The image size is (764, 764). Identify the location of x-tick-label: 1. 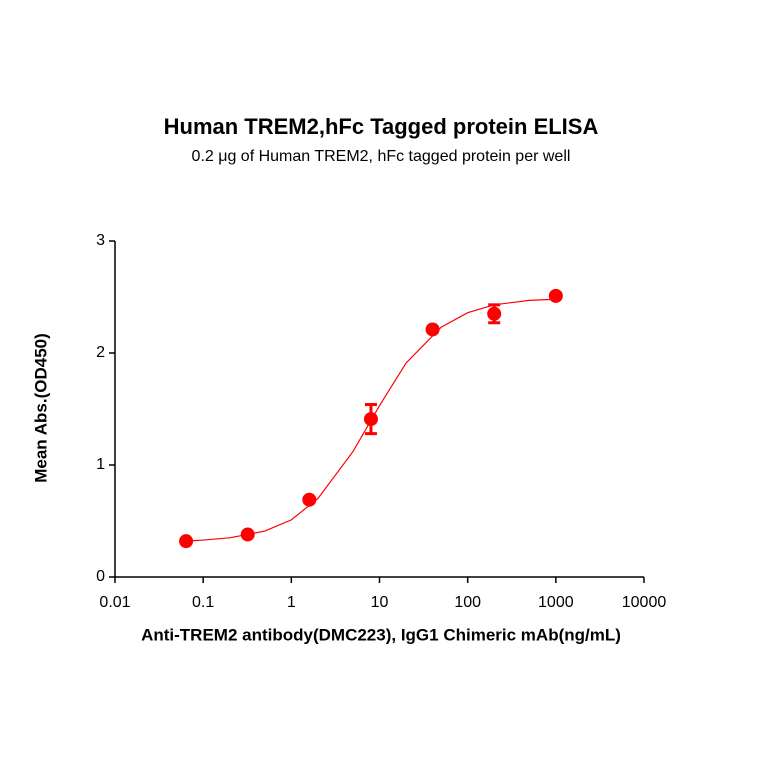
(291, 602).